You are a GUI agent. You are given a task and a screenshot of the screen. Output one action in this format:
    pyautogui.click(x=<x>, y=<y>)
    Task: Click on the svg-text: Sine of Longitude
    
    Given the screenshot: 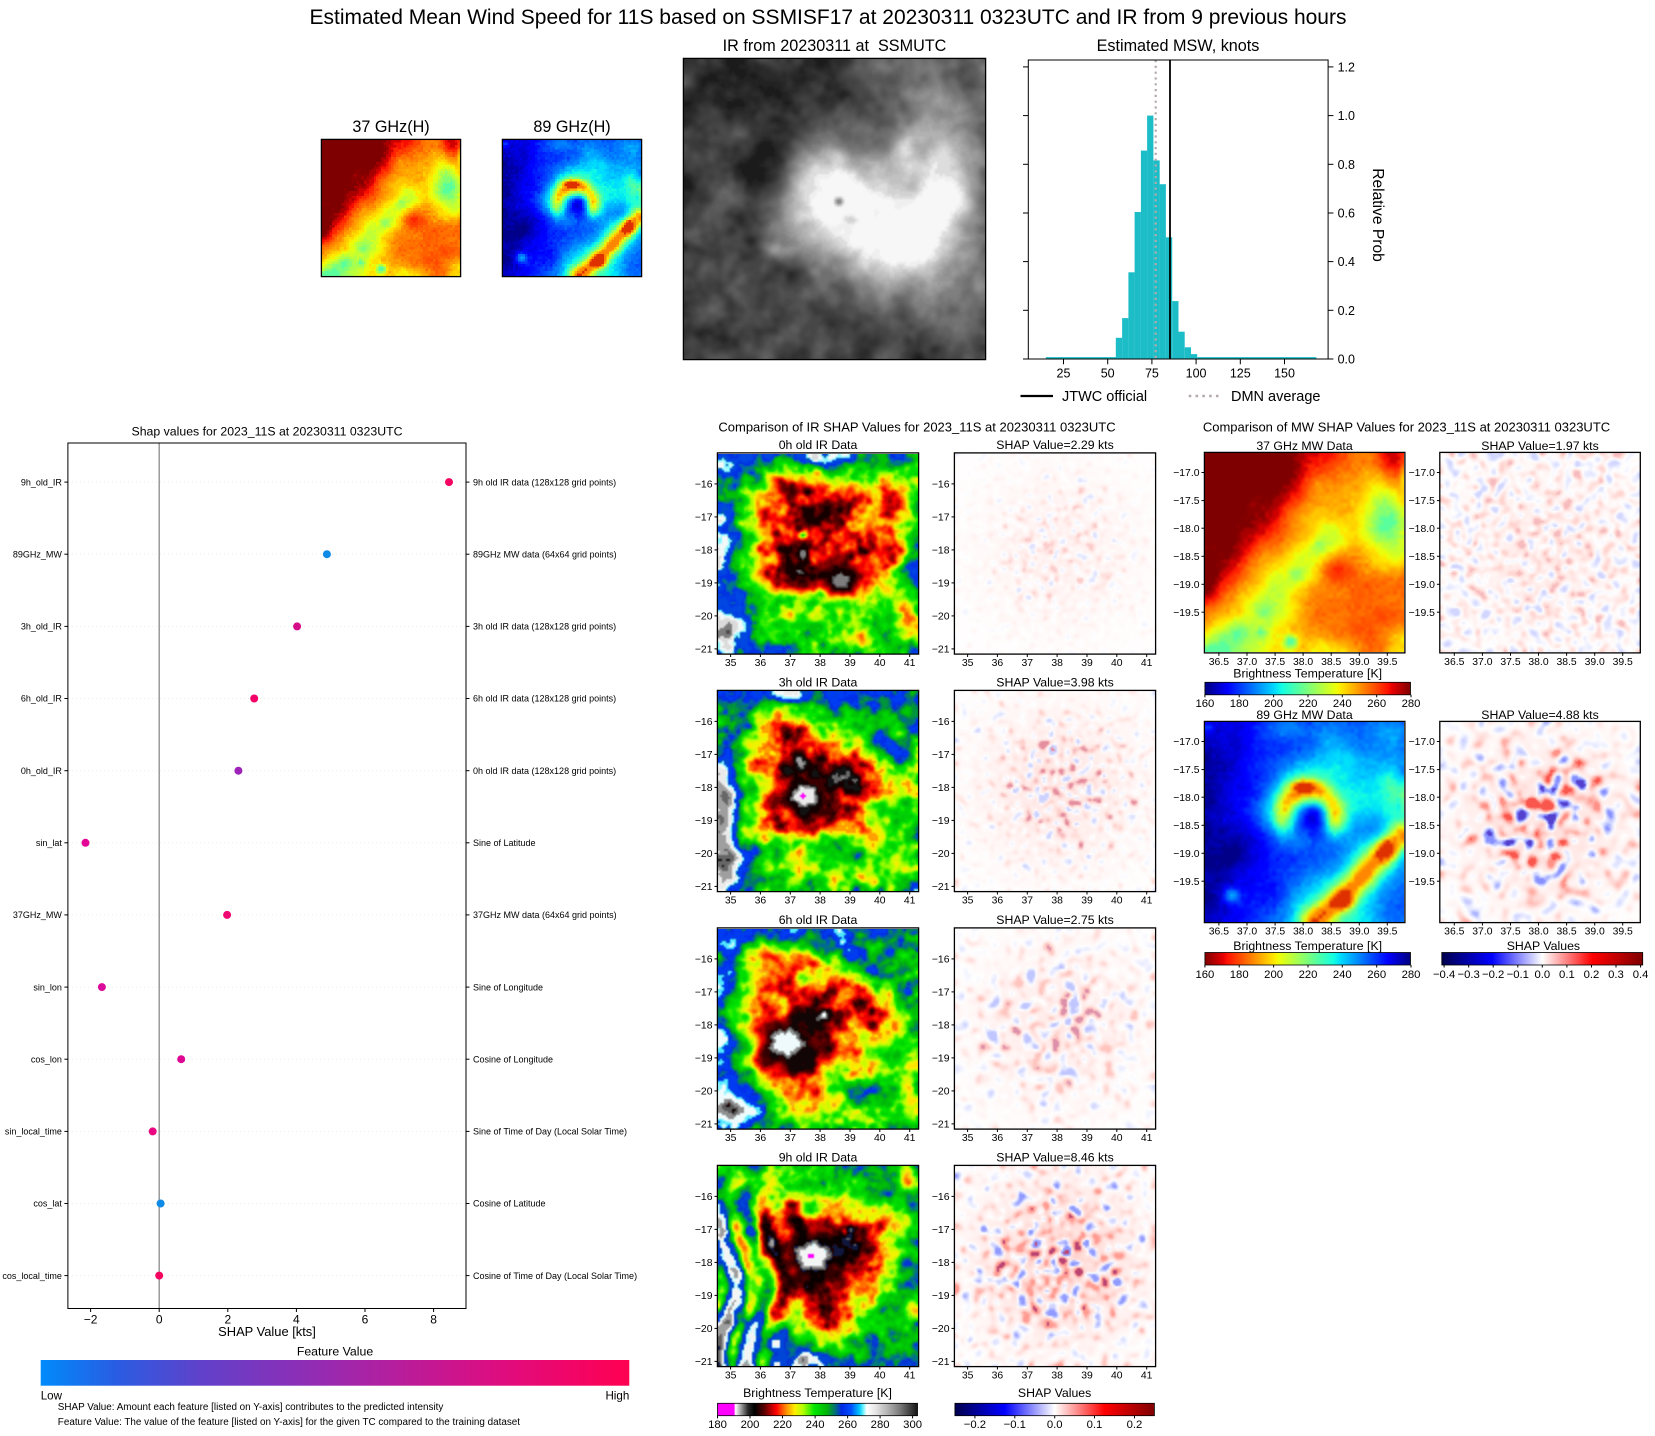 What is the action you would take?
    pyautogui.click(x=508, y=987)
    